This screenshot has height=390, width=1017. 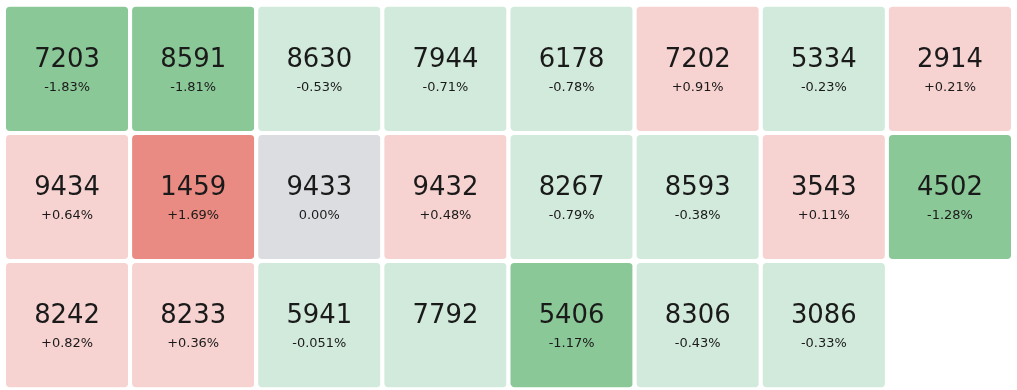 I want to click on category-label: 8630, so click(x=319, y=57).